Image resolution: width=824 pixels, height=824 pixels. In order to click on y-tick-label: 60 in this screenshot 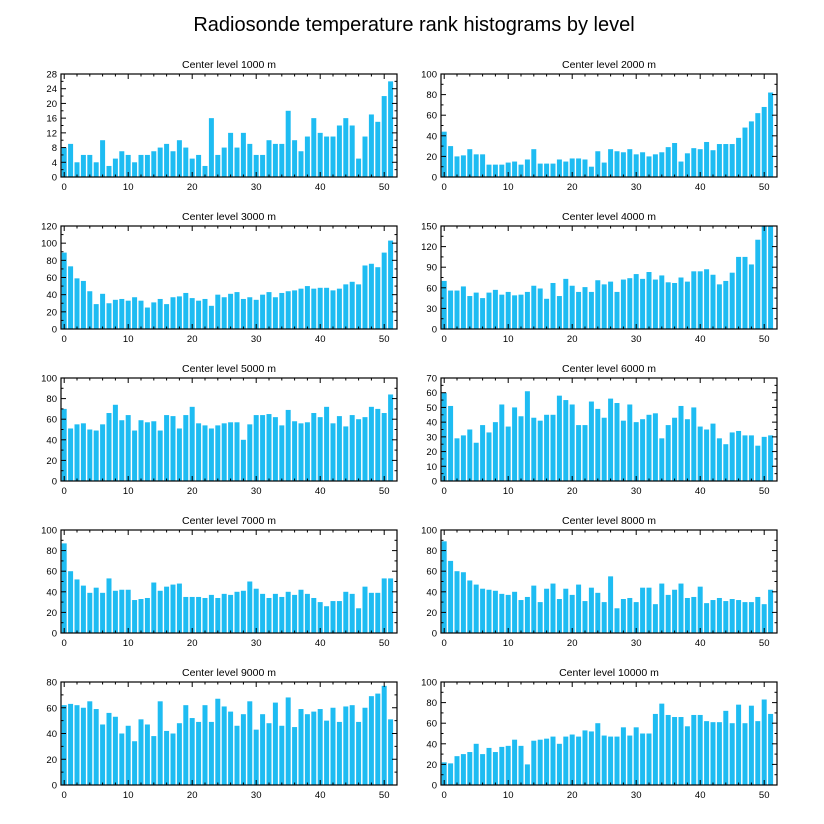, I will do `click(431, 116)`.